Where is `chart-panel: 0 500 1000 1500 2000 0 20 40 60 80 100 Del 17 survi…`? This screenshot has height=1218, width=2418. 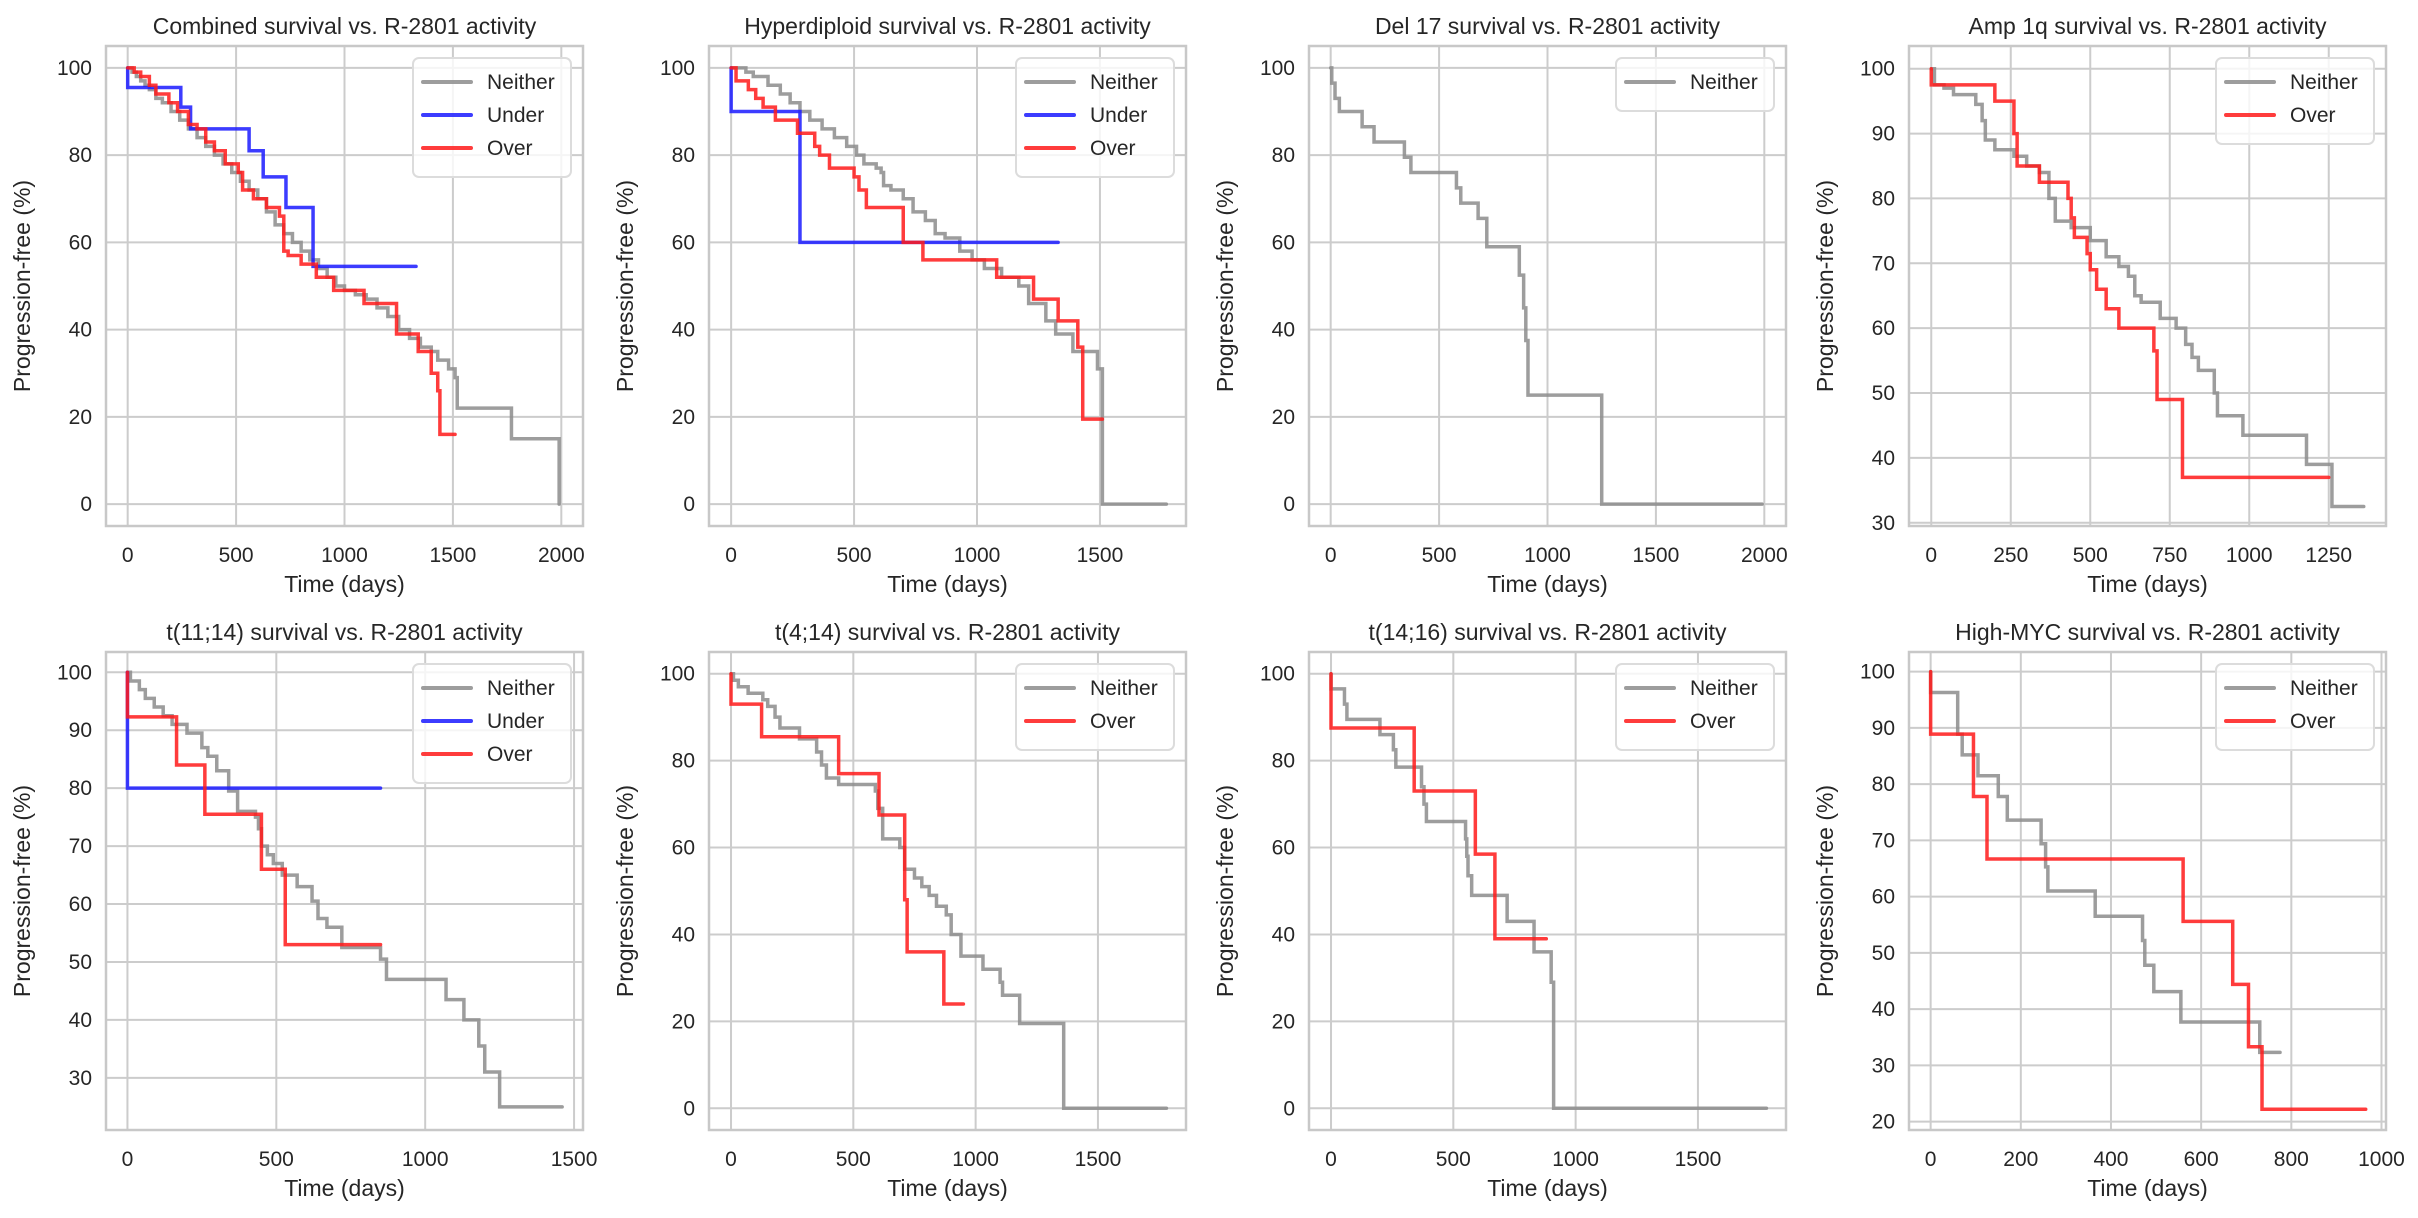 chart-panel: 0 500 1000 1500 2000 0 20 40 60 80 100 Del 17 survi… is located at coordinates (1500, 305).